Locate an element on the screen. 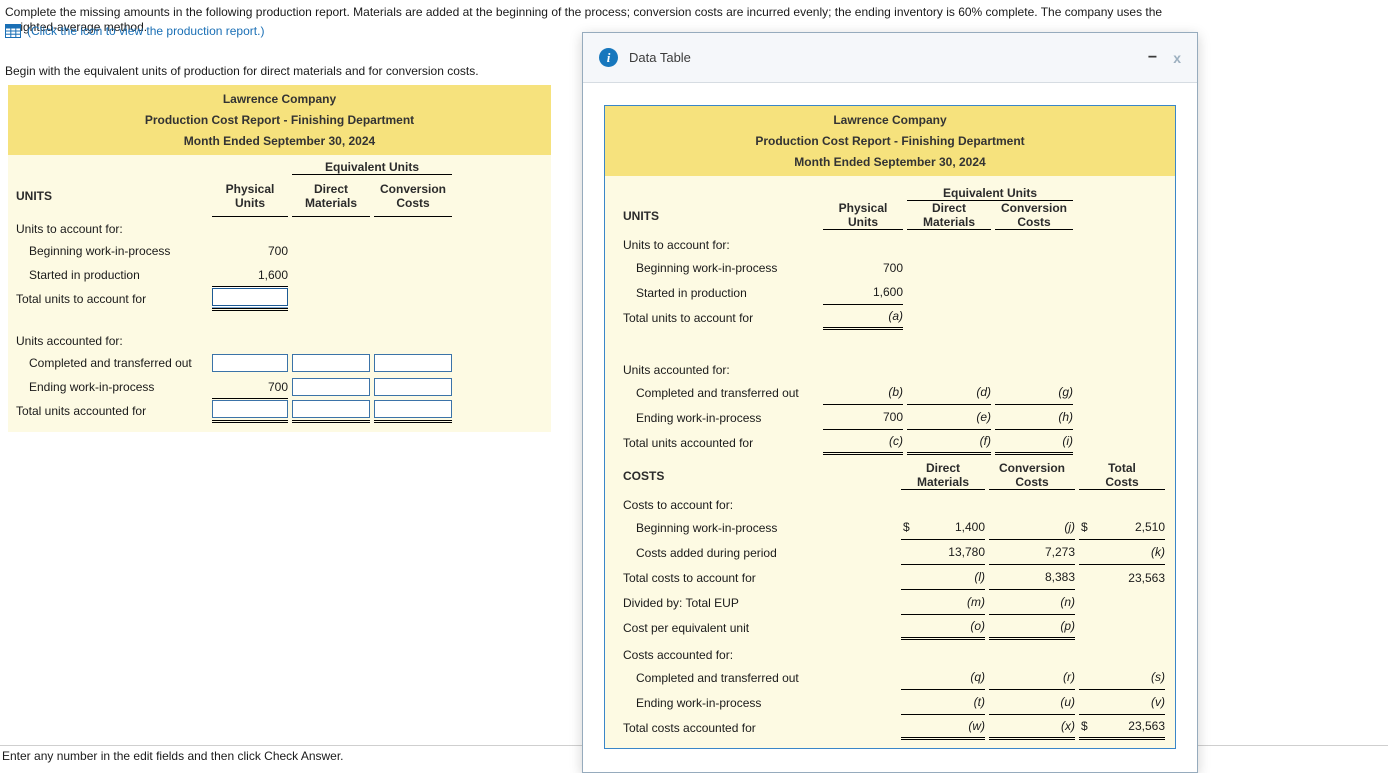 Image resolution: width=1388 pixels, height=773 pixels. value-cell: (q) is located at coordinates (943, 677).